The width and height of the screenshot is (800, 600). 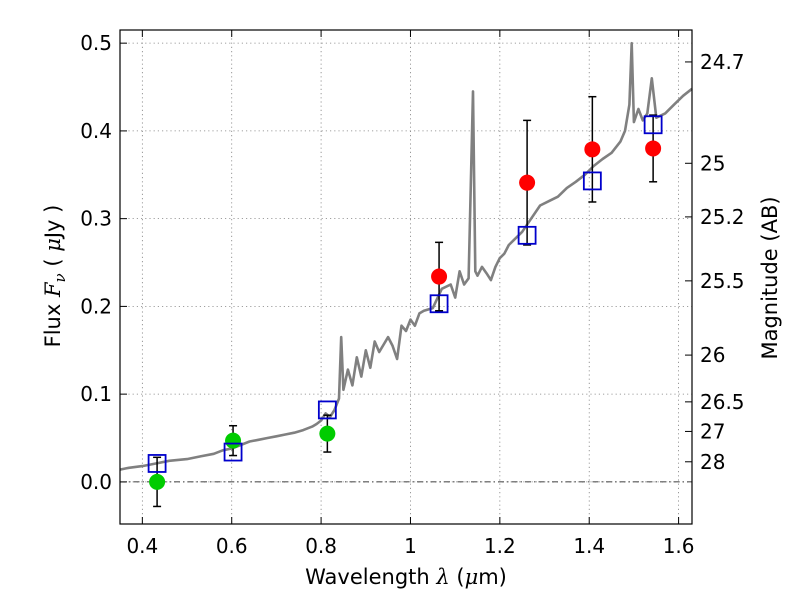 What do you see at coordinates (232, 546) in the screenshot?
I see `x-tick-label: 0.6` at bounding box center [232, 546].